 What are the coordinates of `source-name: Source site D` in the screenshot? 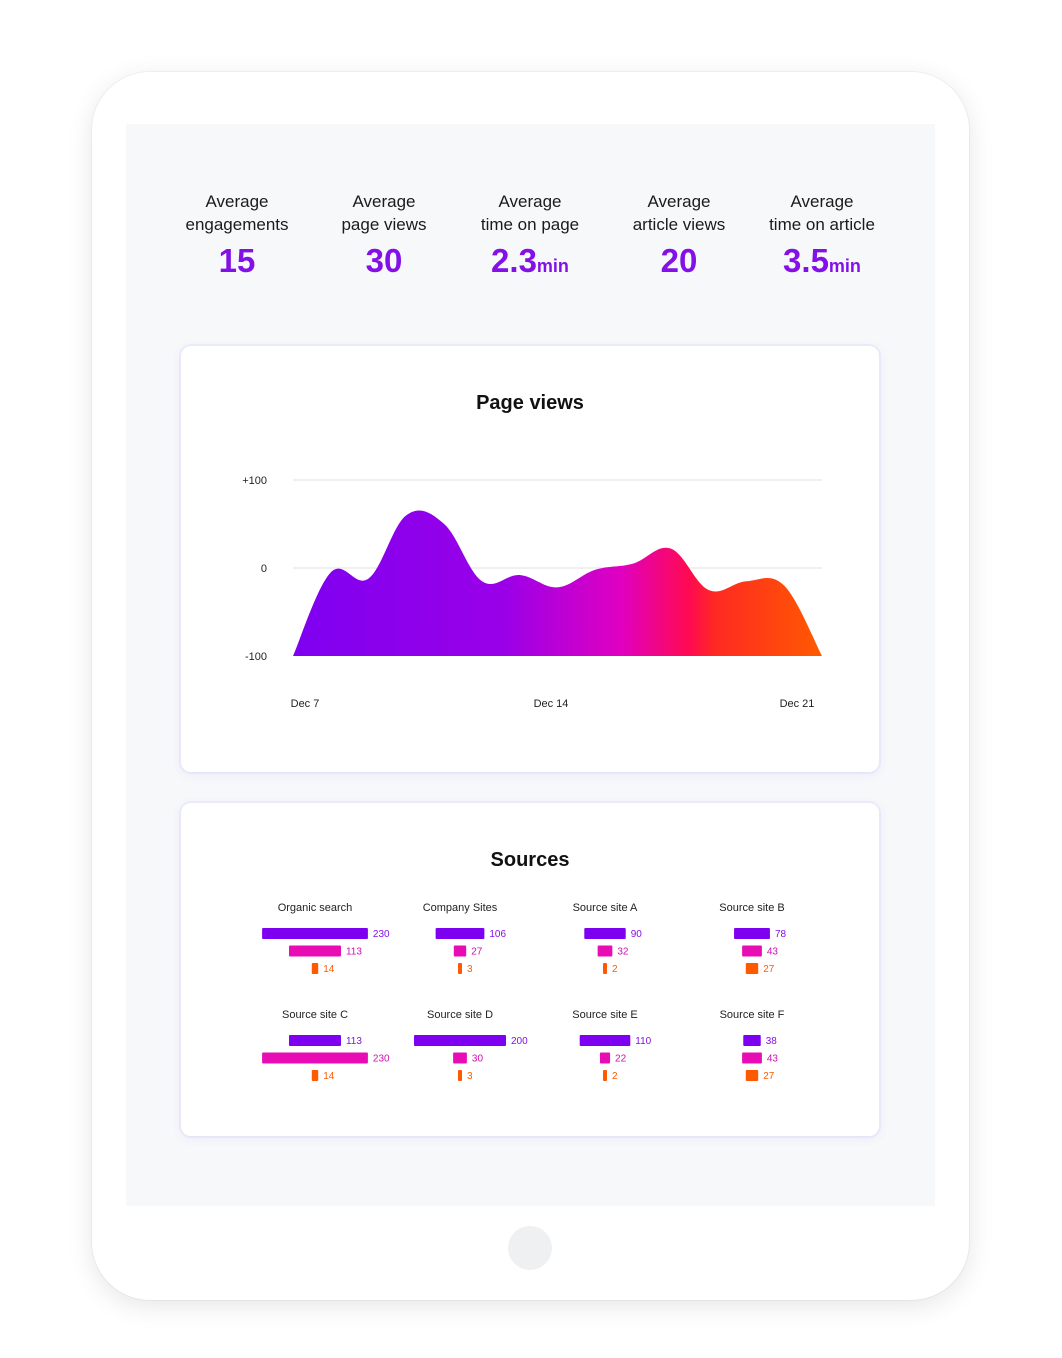 It's located at (460, 1015).